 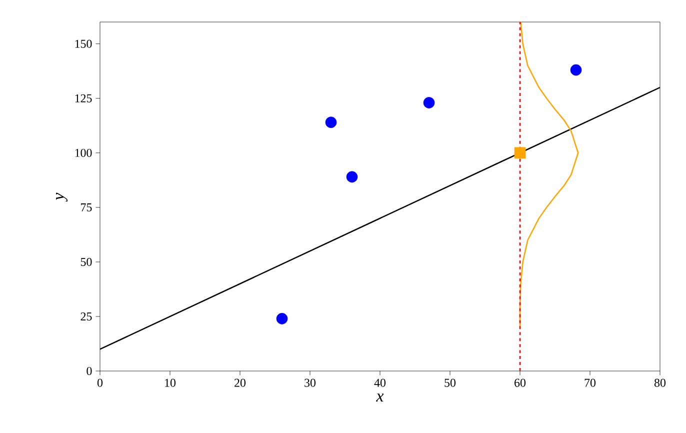 I want to click on x-tick-label: 0, so click(x=100, y=382).